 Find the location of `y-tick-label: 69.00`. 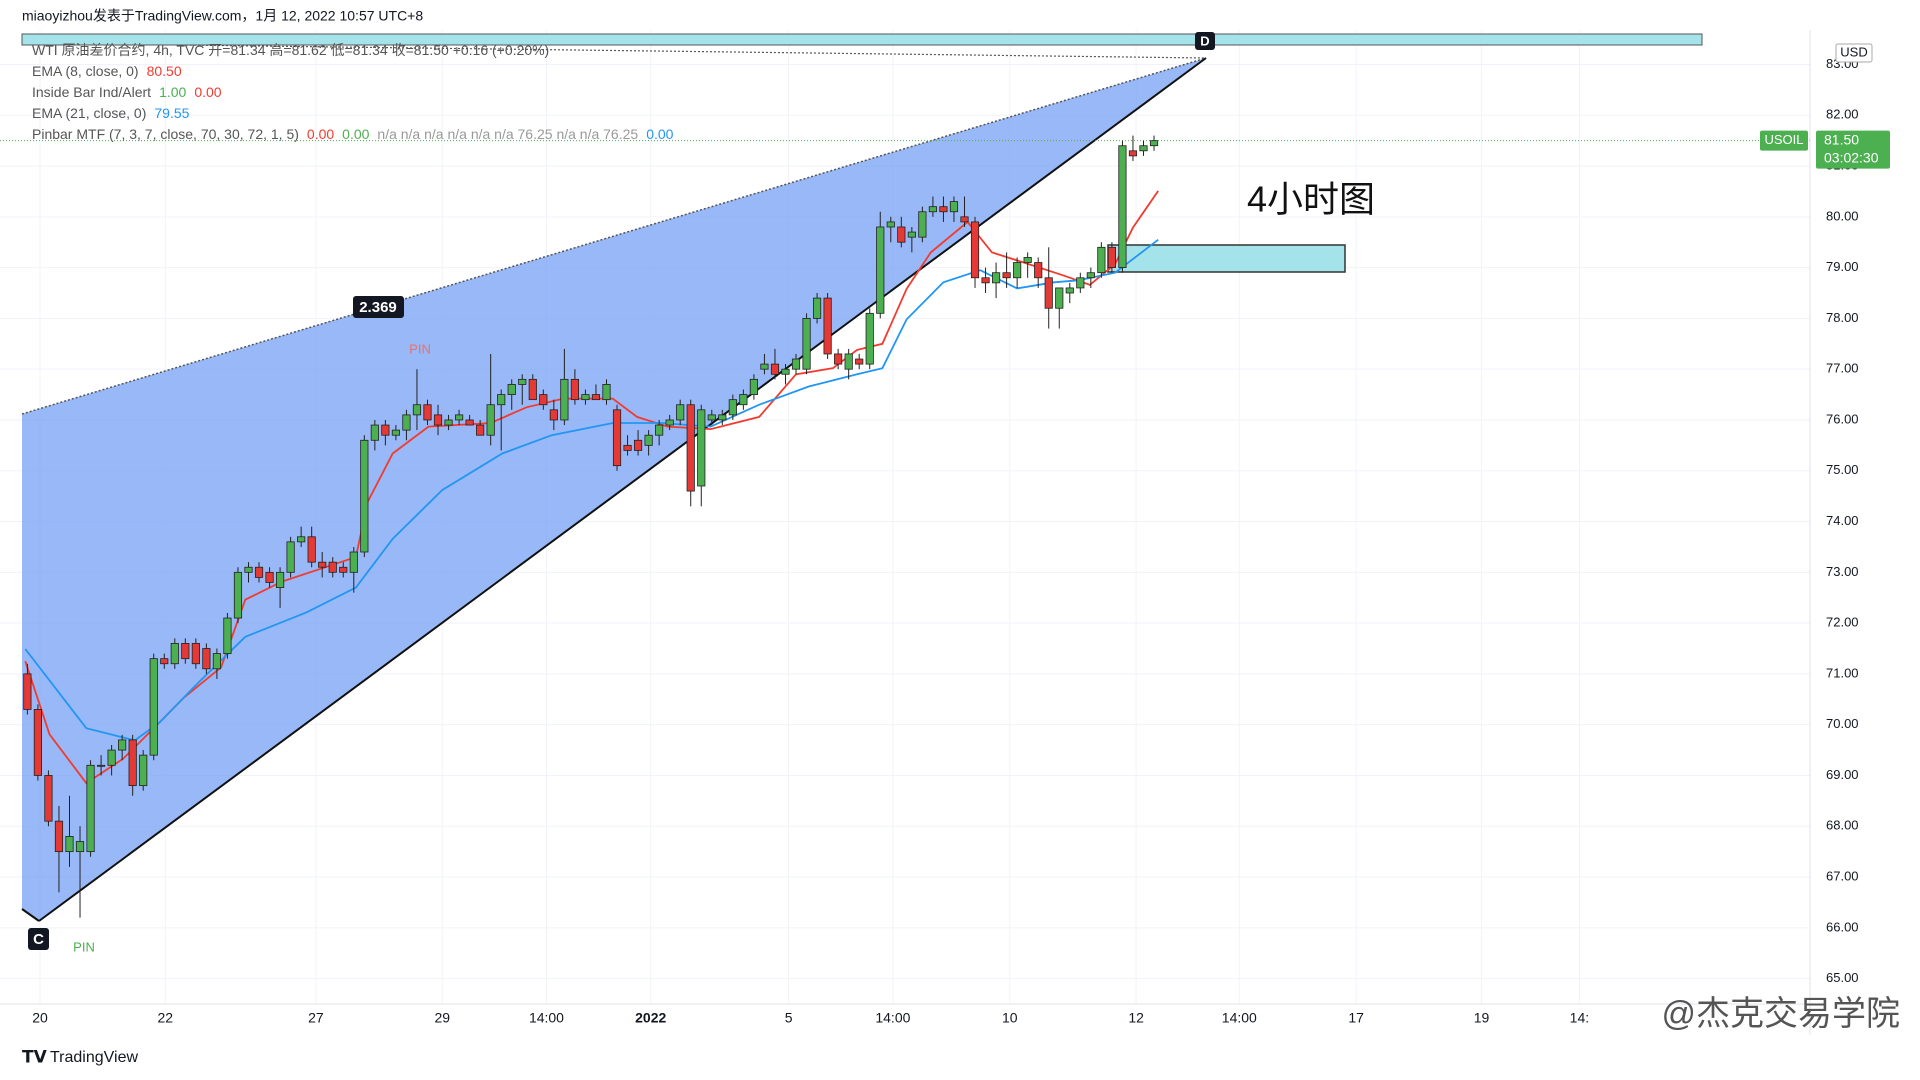

y-tick-label: 69.00 is located at coordinates (1842, 774).